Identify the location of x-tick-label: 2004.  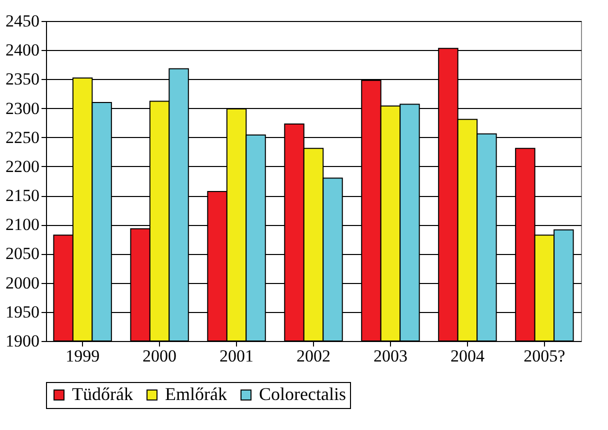
(467, 356).